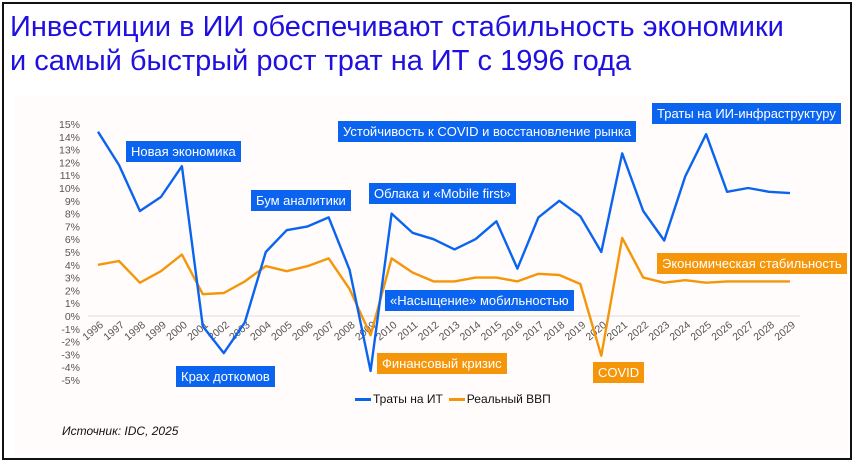 The height and width of the screenshot is (462, 854). I want to click on x-tick-label: 2027, so click(743, 331).